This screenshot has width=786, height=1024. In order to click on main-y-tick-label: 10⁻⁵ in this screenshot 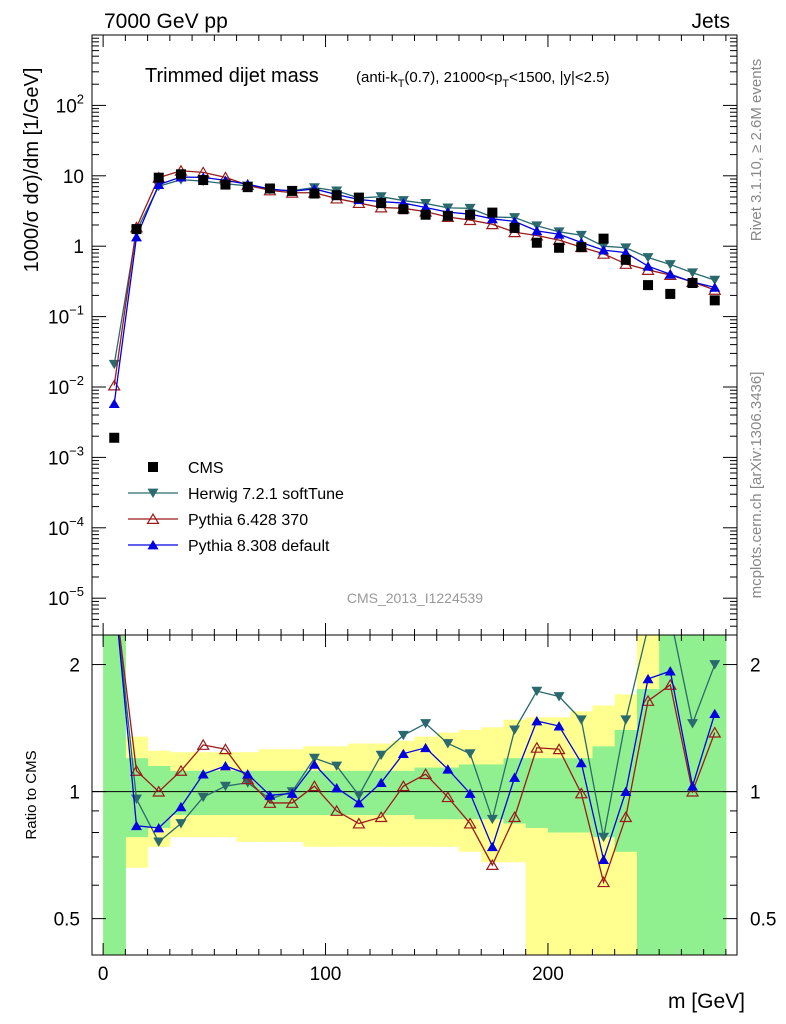, I will do `click(66, 597)`.